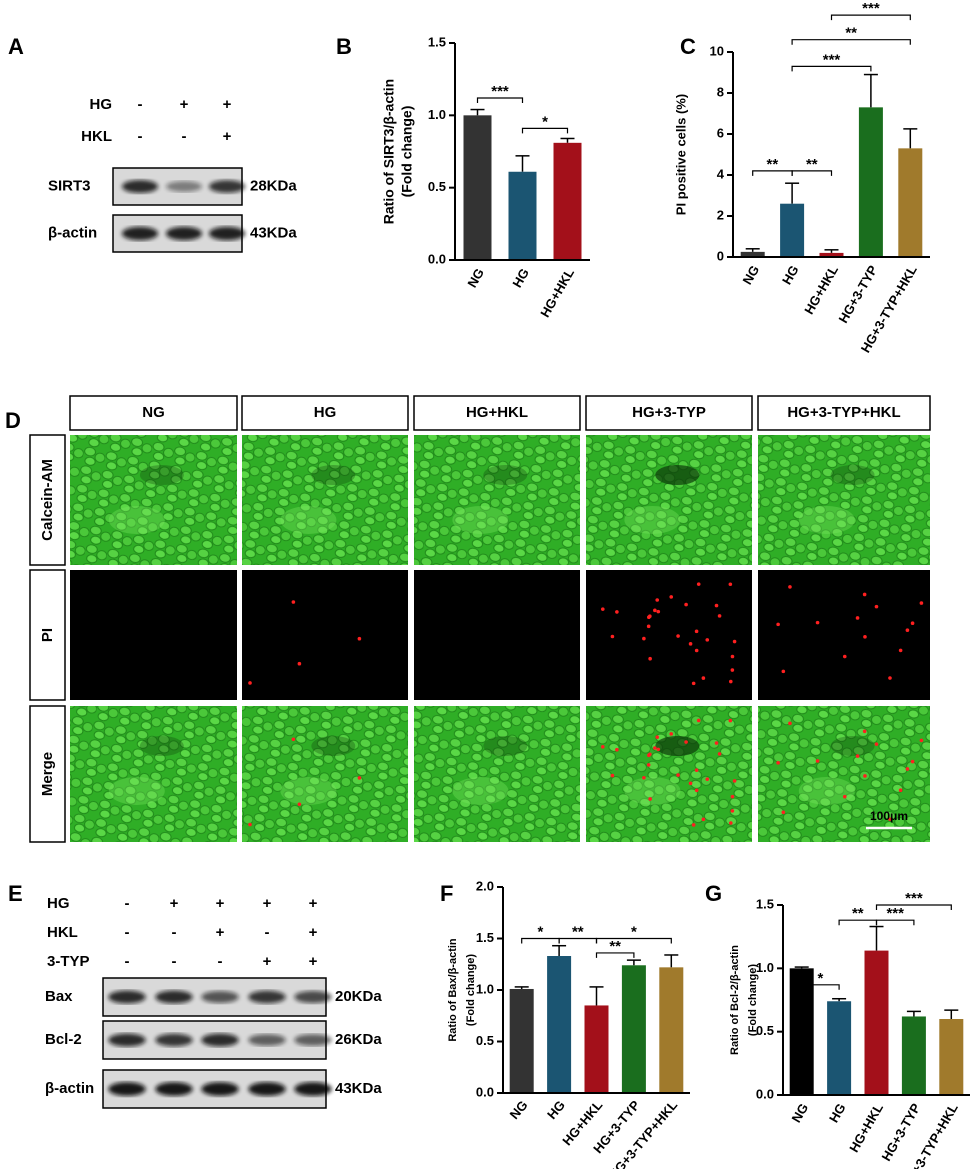  What do you see at coordinates (273, 185) in the screenshot?
I see `band-size: 28KDa` at bounding box center [273, 185].